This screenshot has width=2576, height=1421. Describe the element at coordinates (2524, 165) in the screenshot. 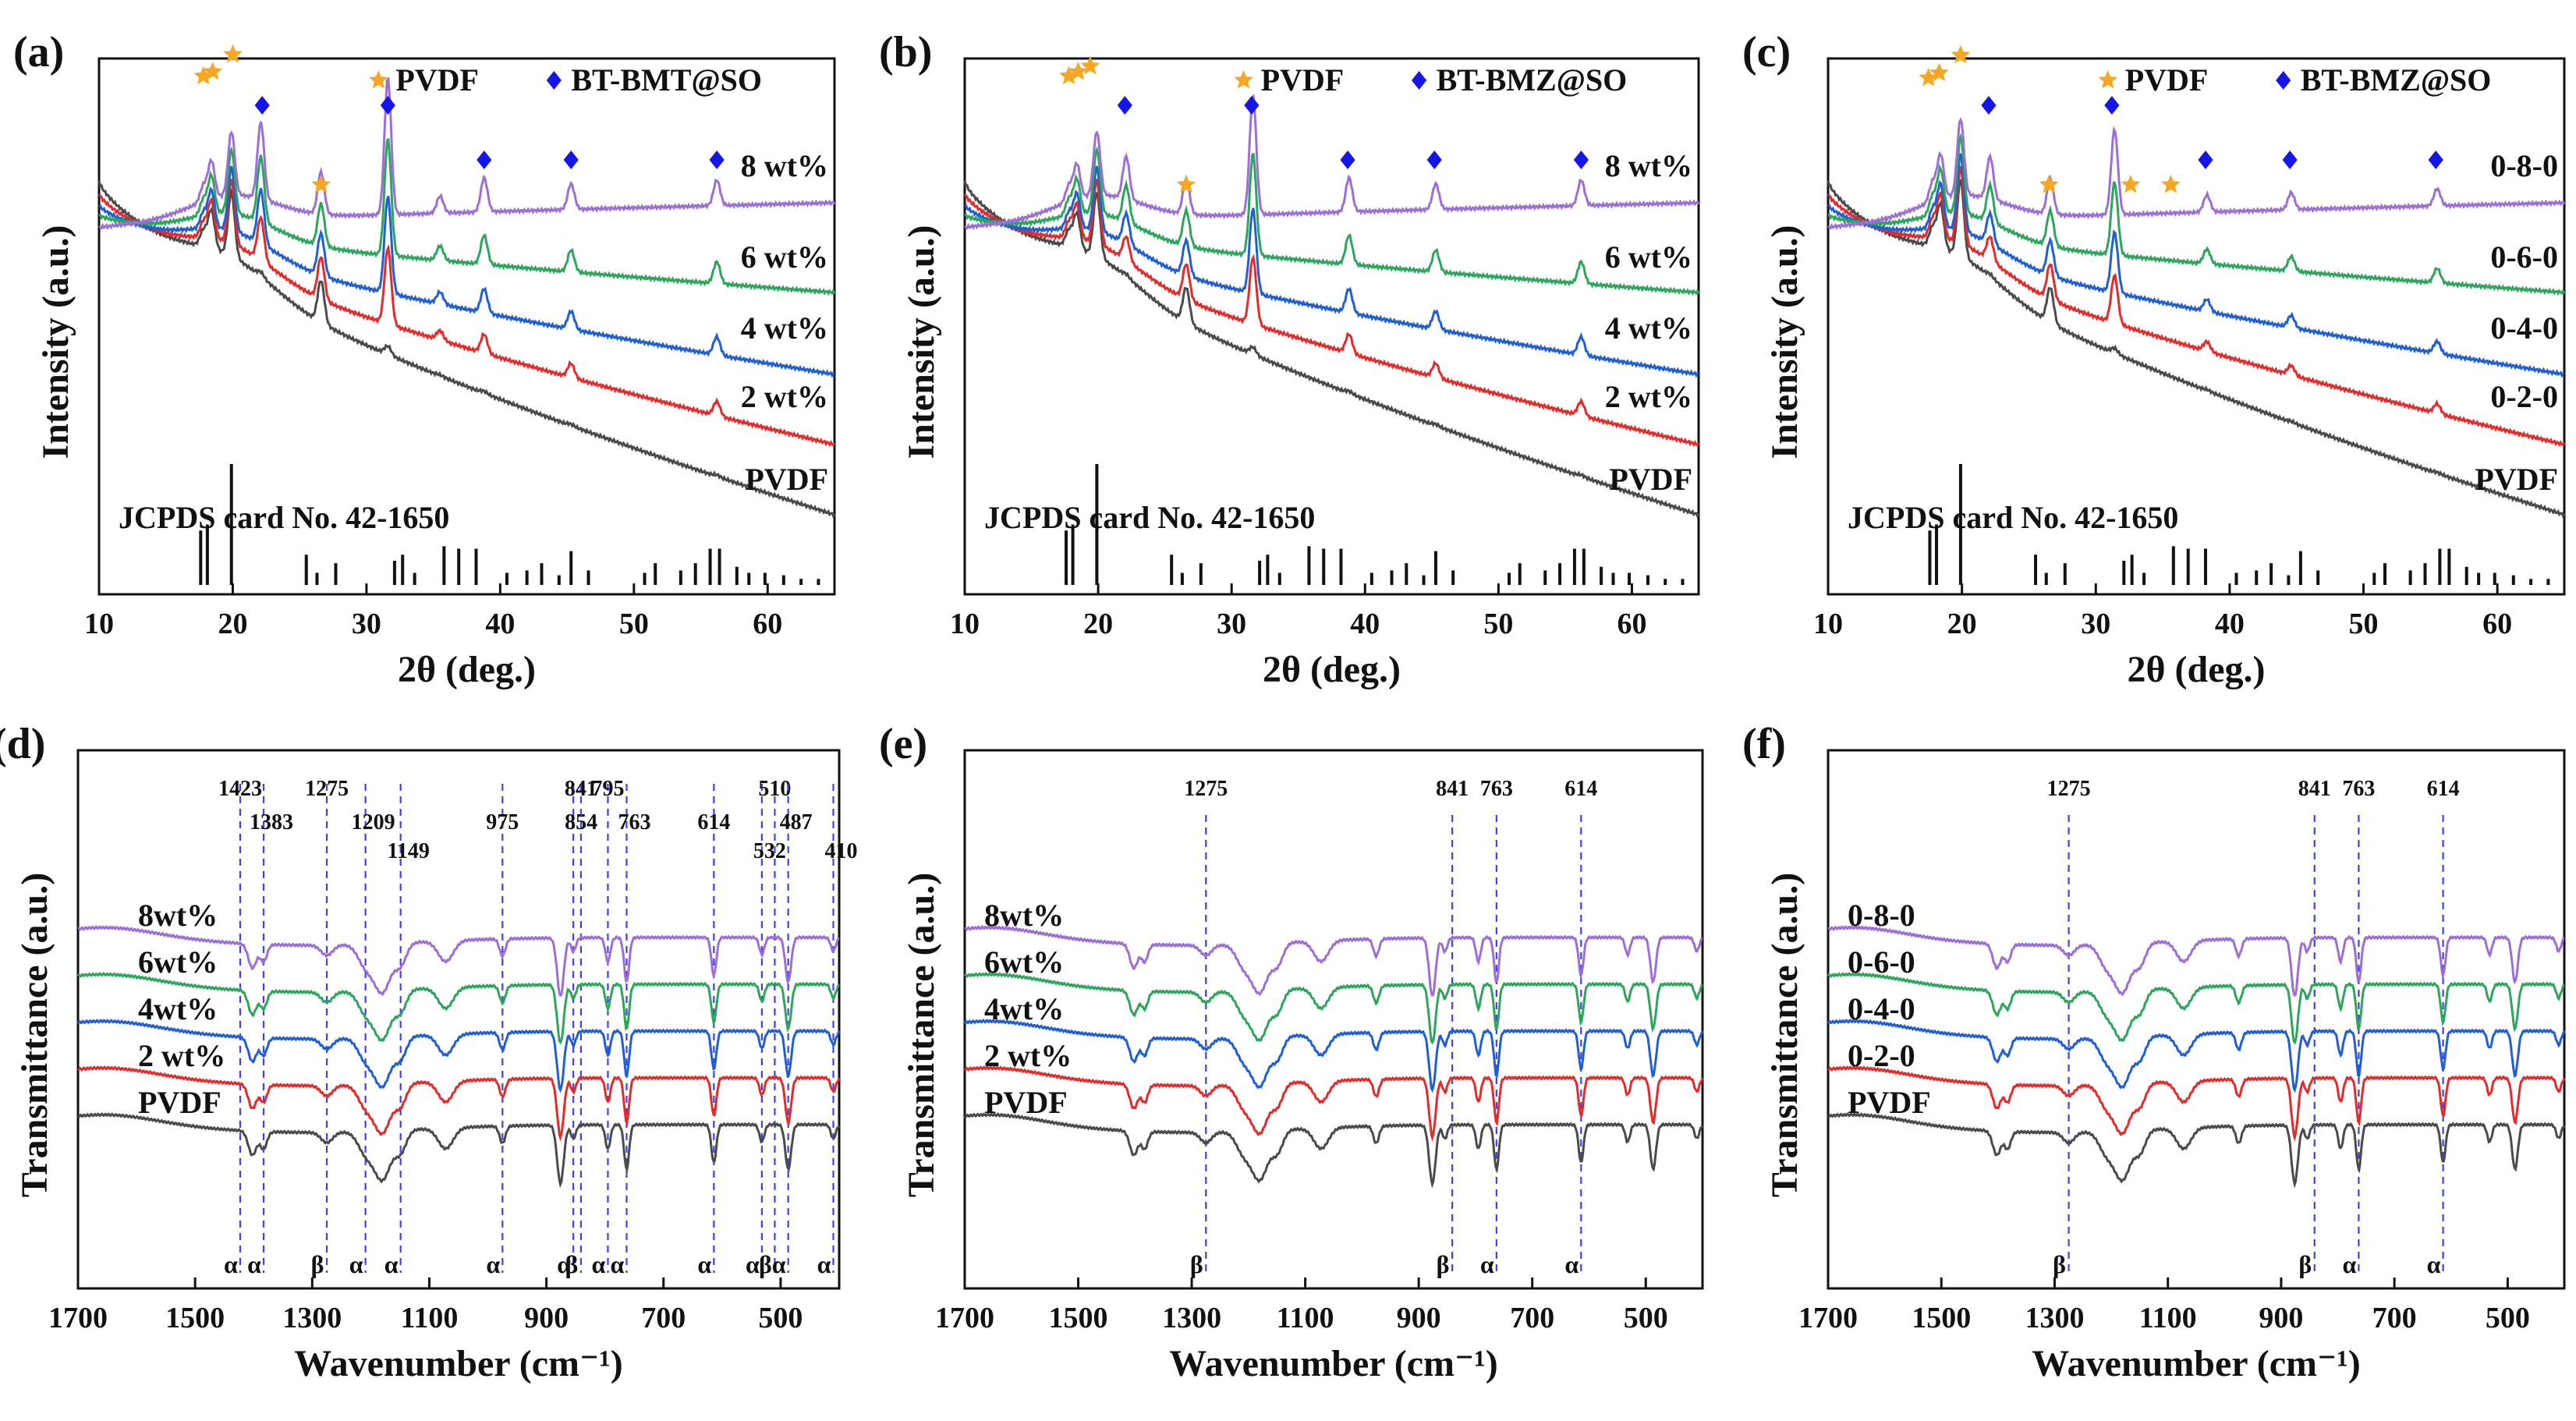

I see `series-label: 0-8-0` at that location.